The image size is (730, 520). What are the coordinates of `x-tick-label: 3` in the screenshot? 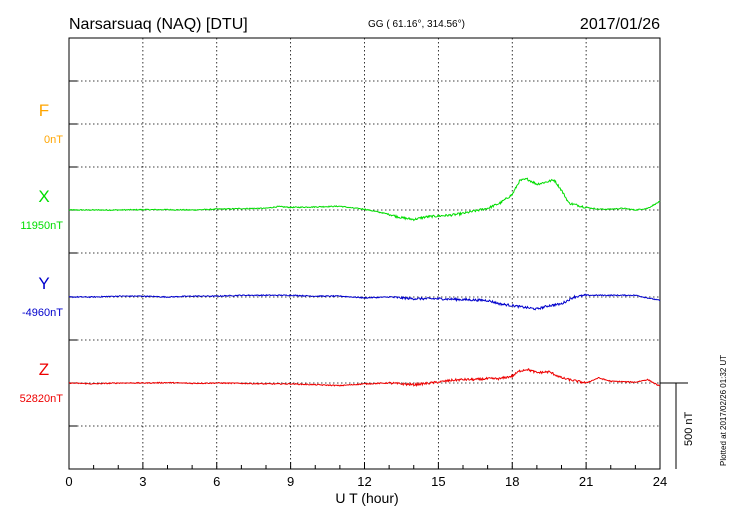 It's located at (142, 481).